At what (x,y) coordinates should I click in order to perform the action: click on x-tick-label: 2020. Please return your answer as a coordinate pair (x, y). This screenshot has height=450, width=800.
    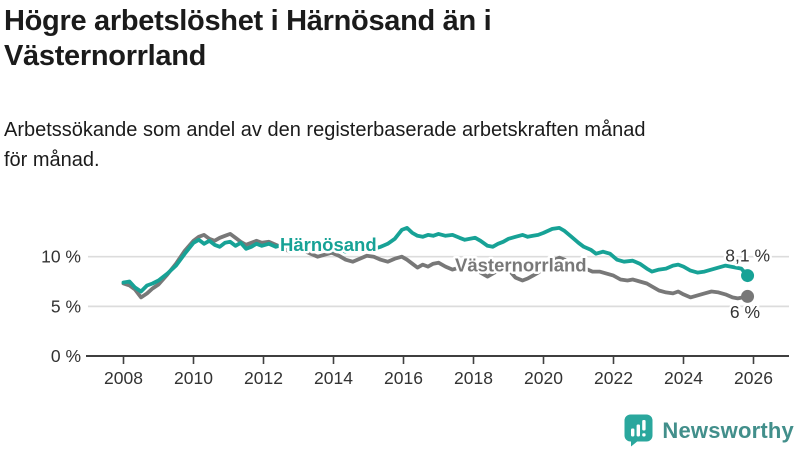
    Looking at the image, I should click on (543, 378).